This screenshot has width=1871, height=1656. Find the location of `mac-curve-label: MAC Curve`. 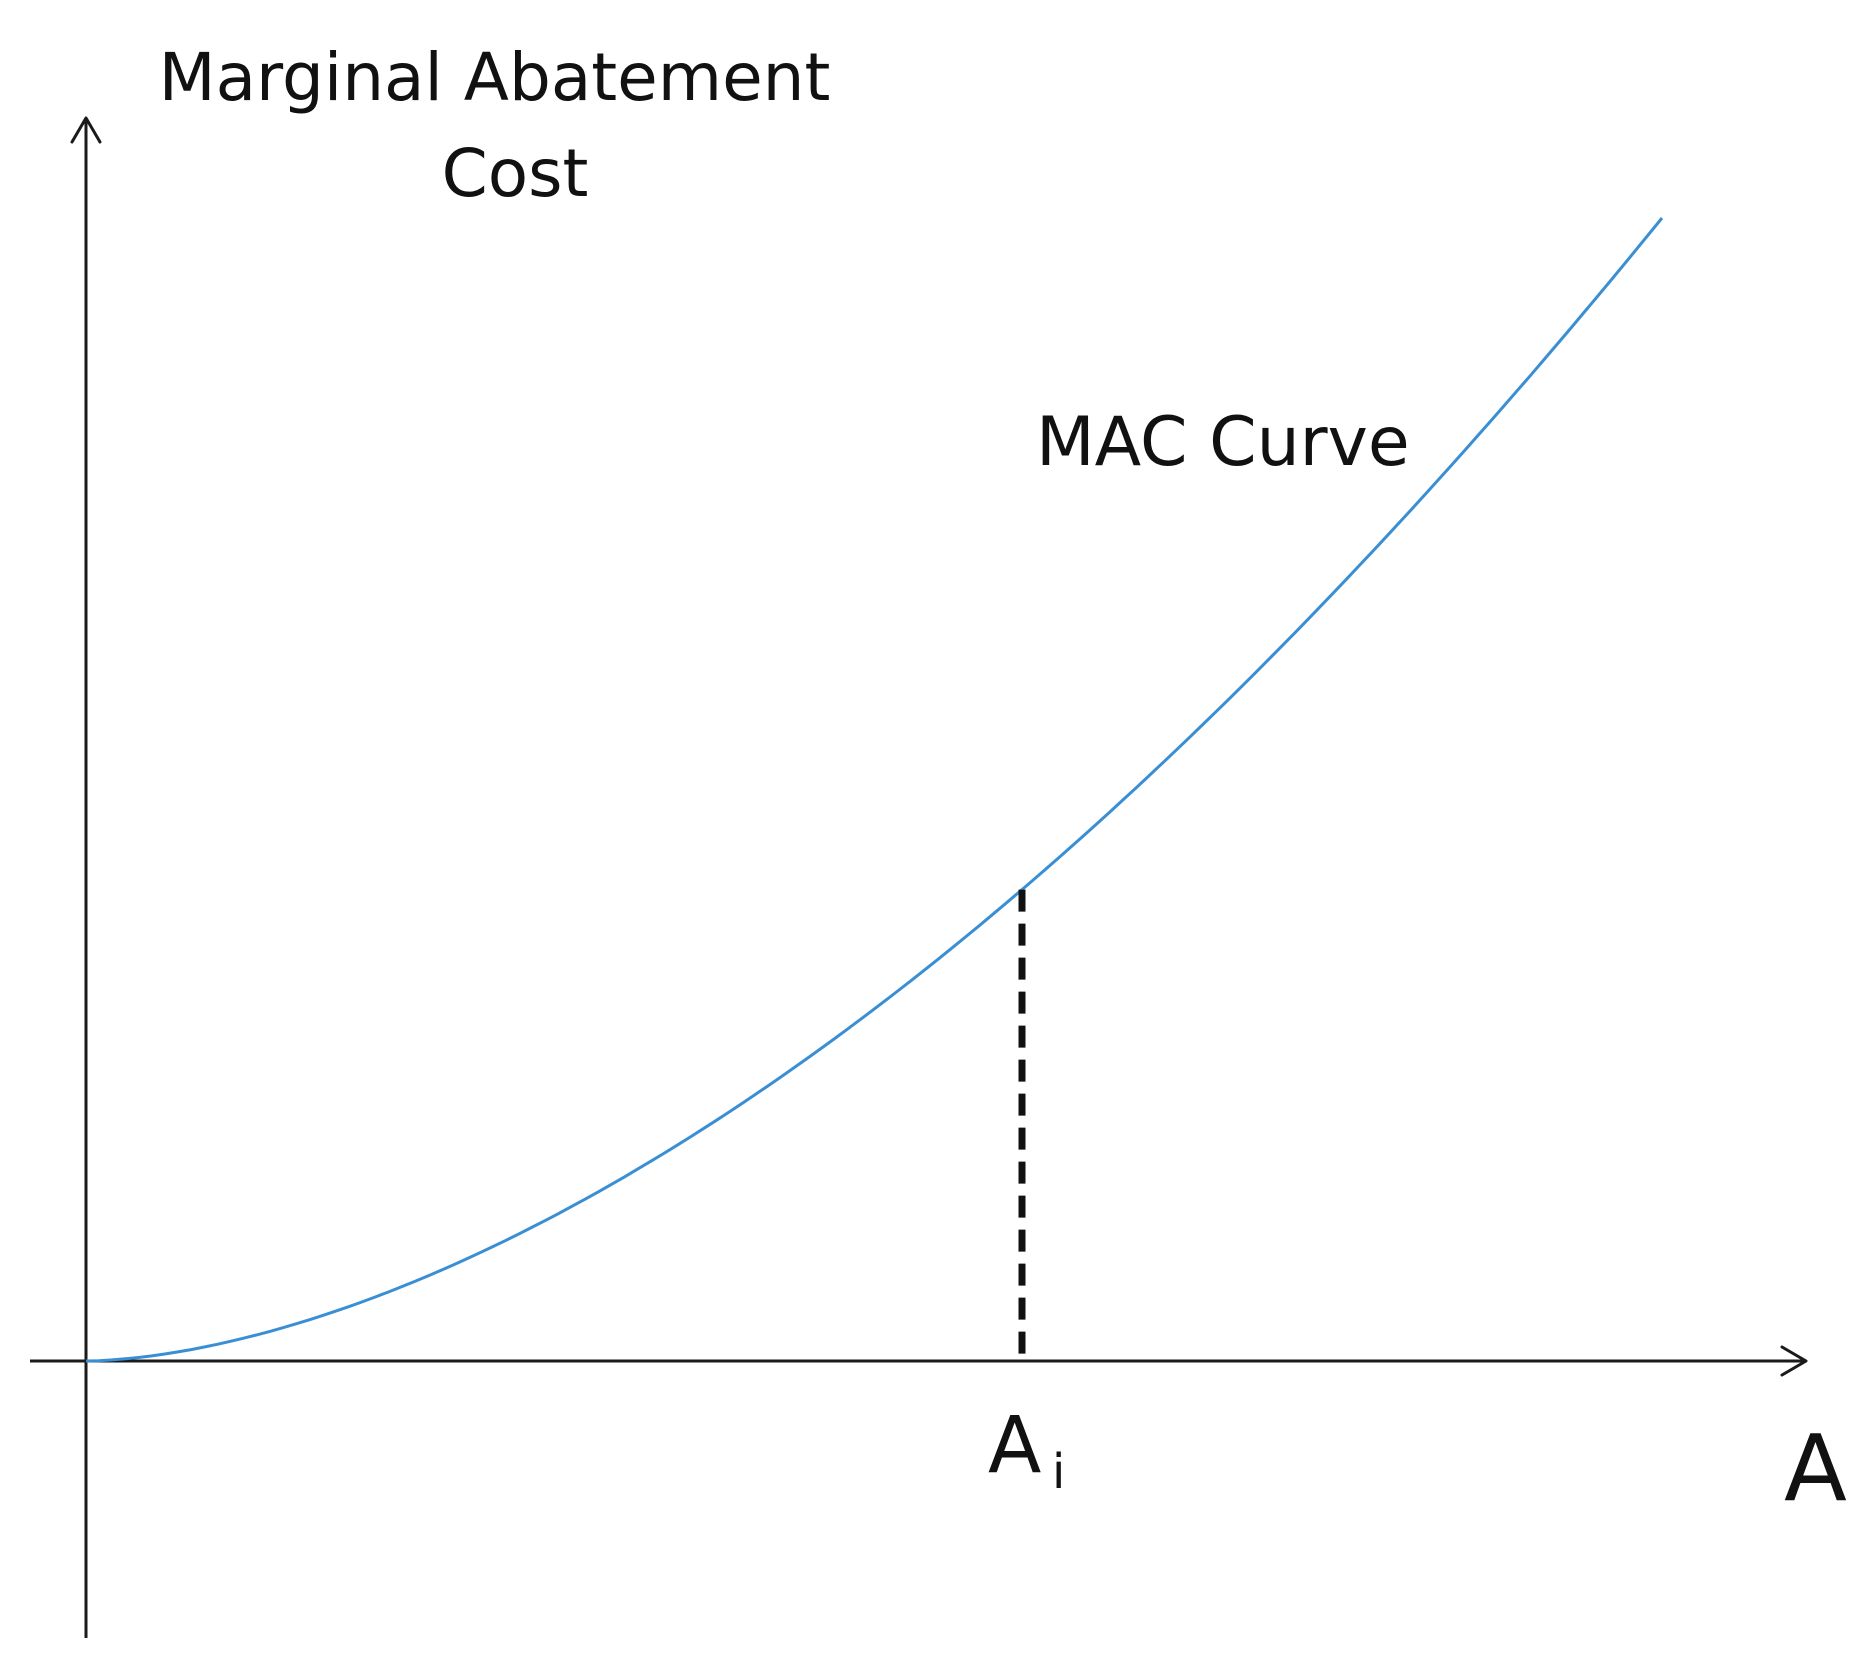

mac-curve-label: MAC Curve is located at coordinates (1223, 442).